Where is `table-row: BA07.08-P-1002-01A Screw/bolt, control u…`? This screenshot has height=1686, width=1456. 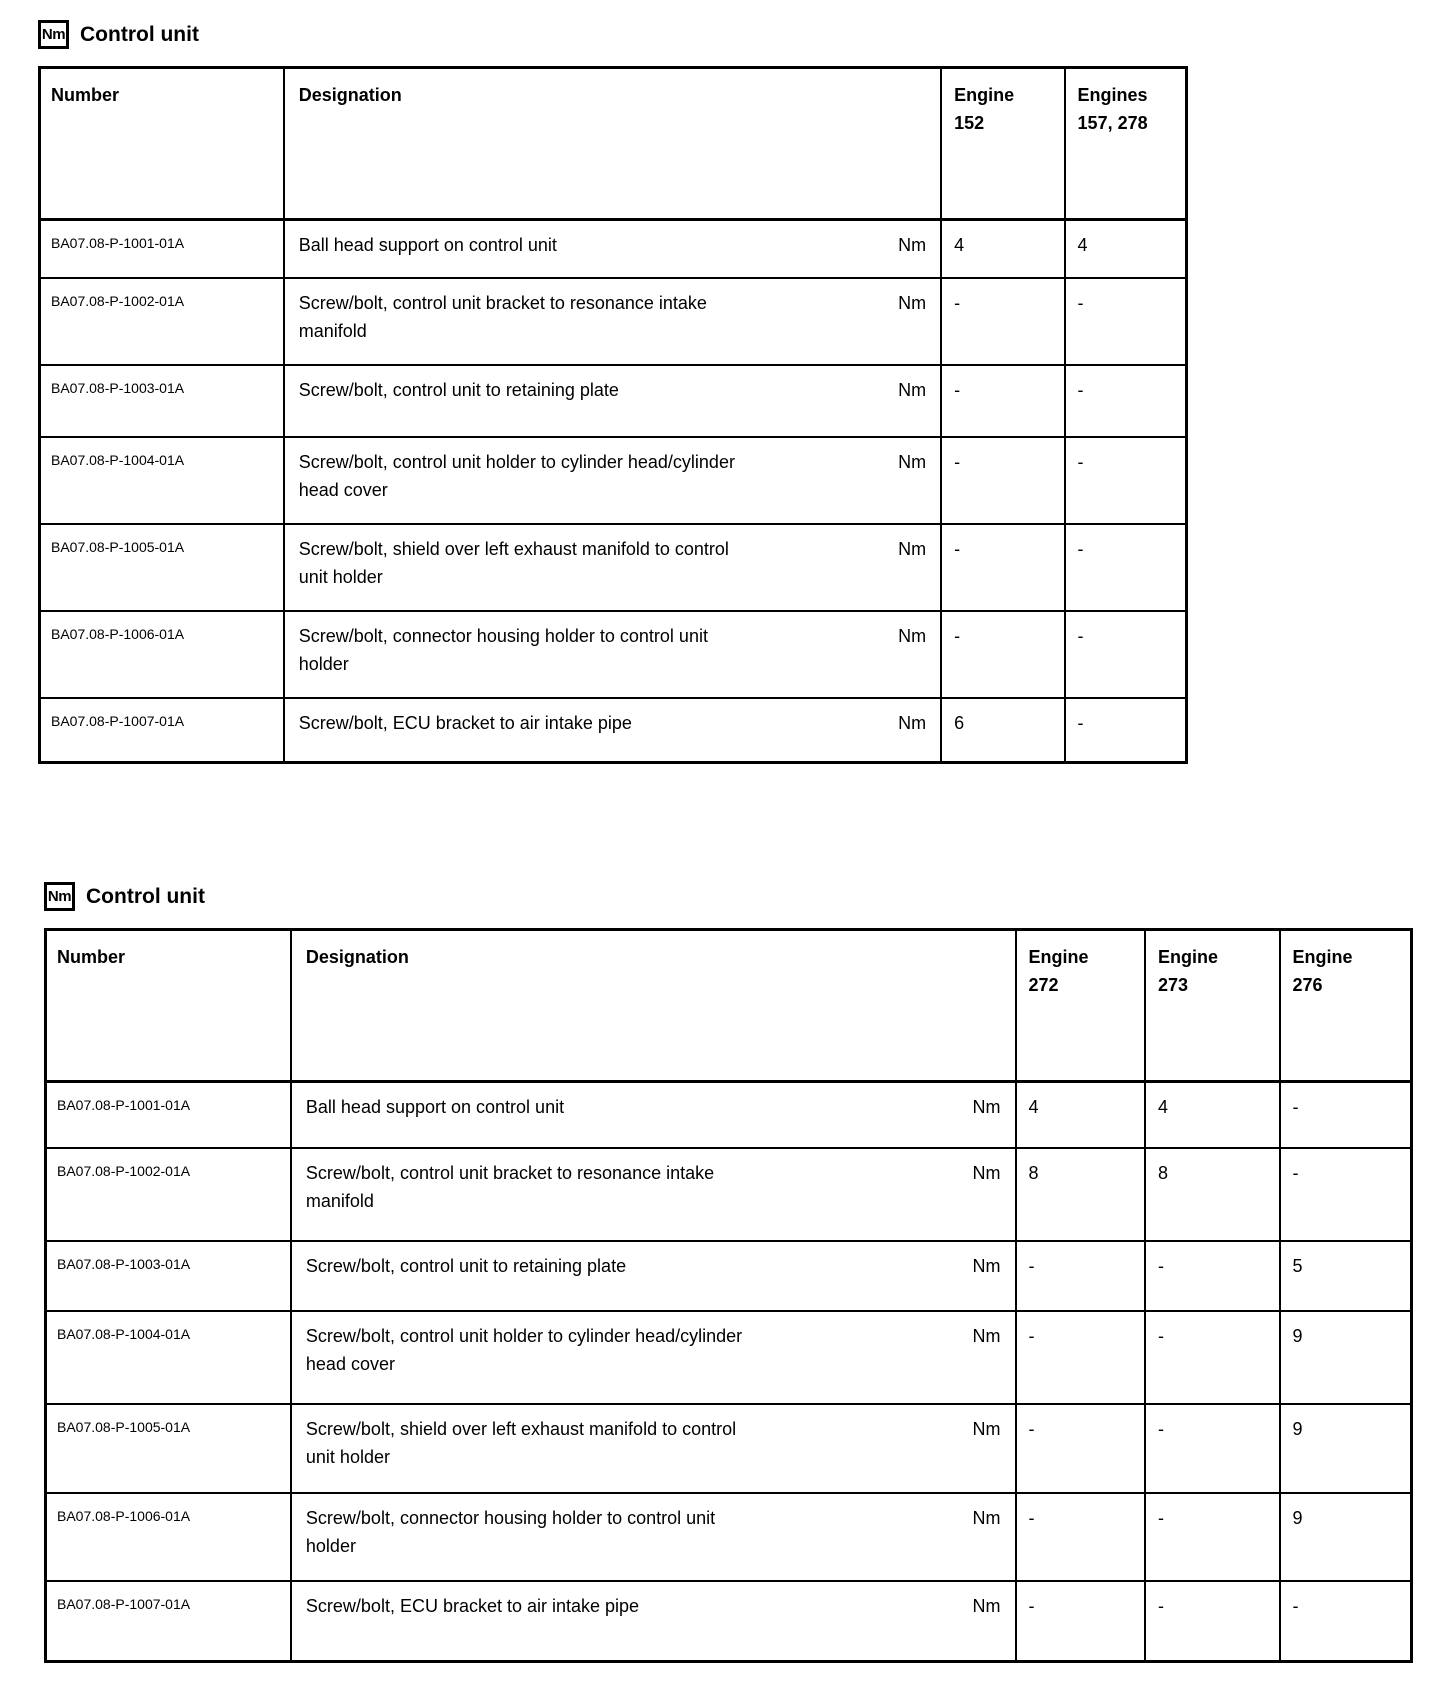
table-row: BA07.08-P-1002-01A Screw/bolt, control u… is located at coordinates (613, 322).